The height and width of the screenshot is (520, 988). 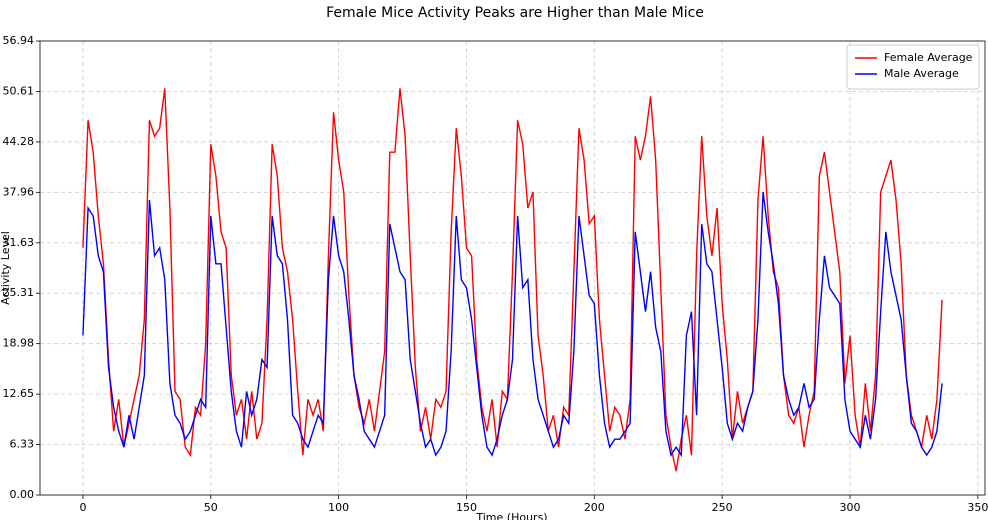 What do you see at coordinates (19, 242) in the screenshot?
I see `y-tick-label: 31.63` at bounding box center [19, 242].